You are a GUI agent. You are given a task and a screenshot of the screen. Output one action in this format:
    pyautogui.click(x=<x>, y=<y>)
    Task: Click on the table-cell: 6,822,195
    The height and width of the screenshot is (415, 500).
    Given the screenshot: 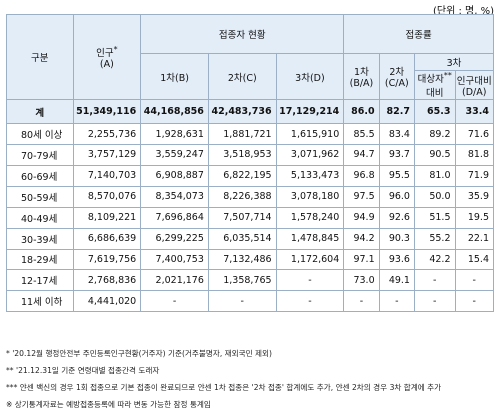 What is the action you would take?
    pyautogui.click(x=242, y=175)
    